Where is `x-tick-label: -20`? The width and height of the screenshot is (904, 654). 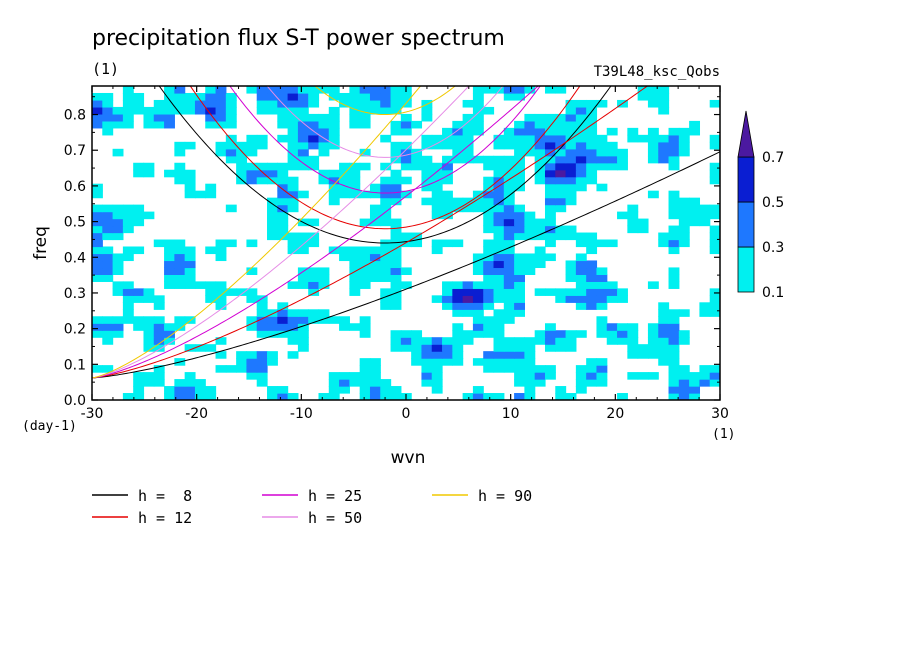 x-tick-label: -20 is located at coordinates (196, 414).